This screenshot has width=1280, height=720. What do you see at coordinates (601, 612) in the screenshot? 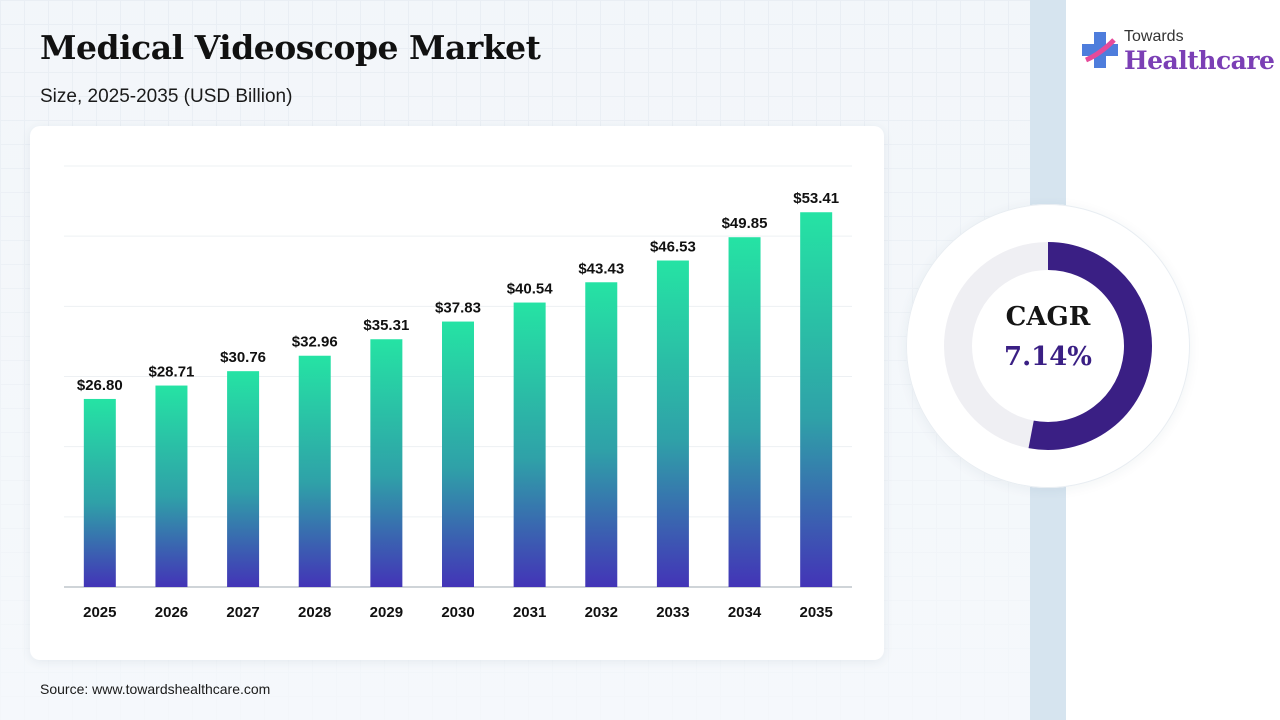
I see `x-tick-2032: 2032` at bounding box center [601, 612].